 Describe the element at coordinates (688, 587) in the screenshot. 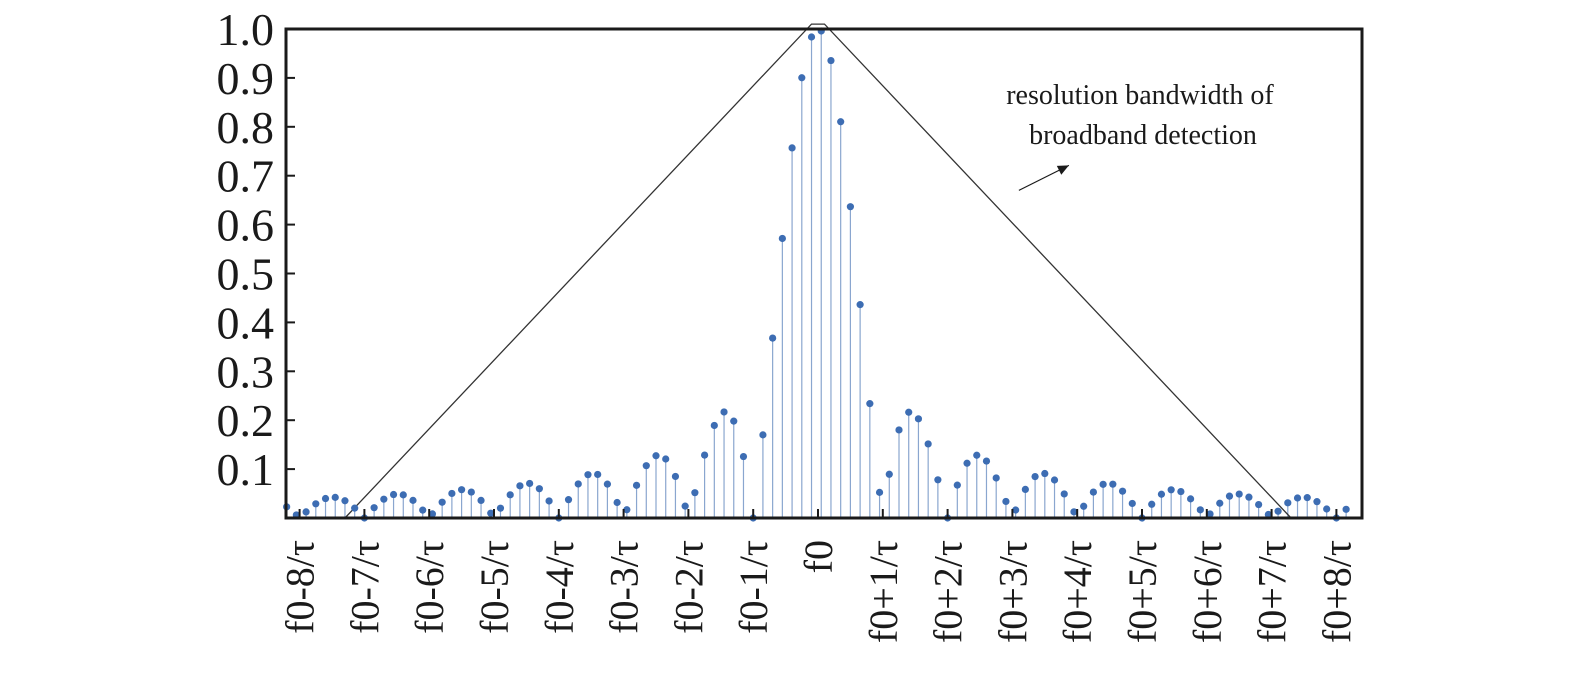

I see `x-tick-label: f0-2/τ` at that location.